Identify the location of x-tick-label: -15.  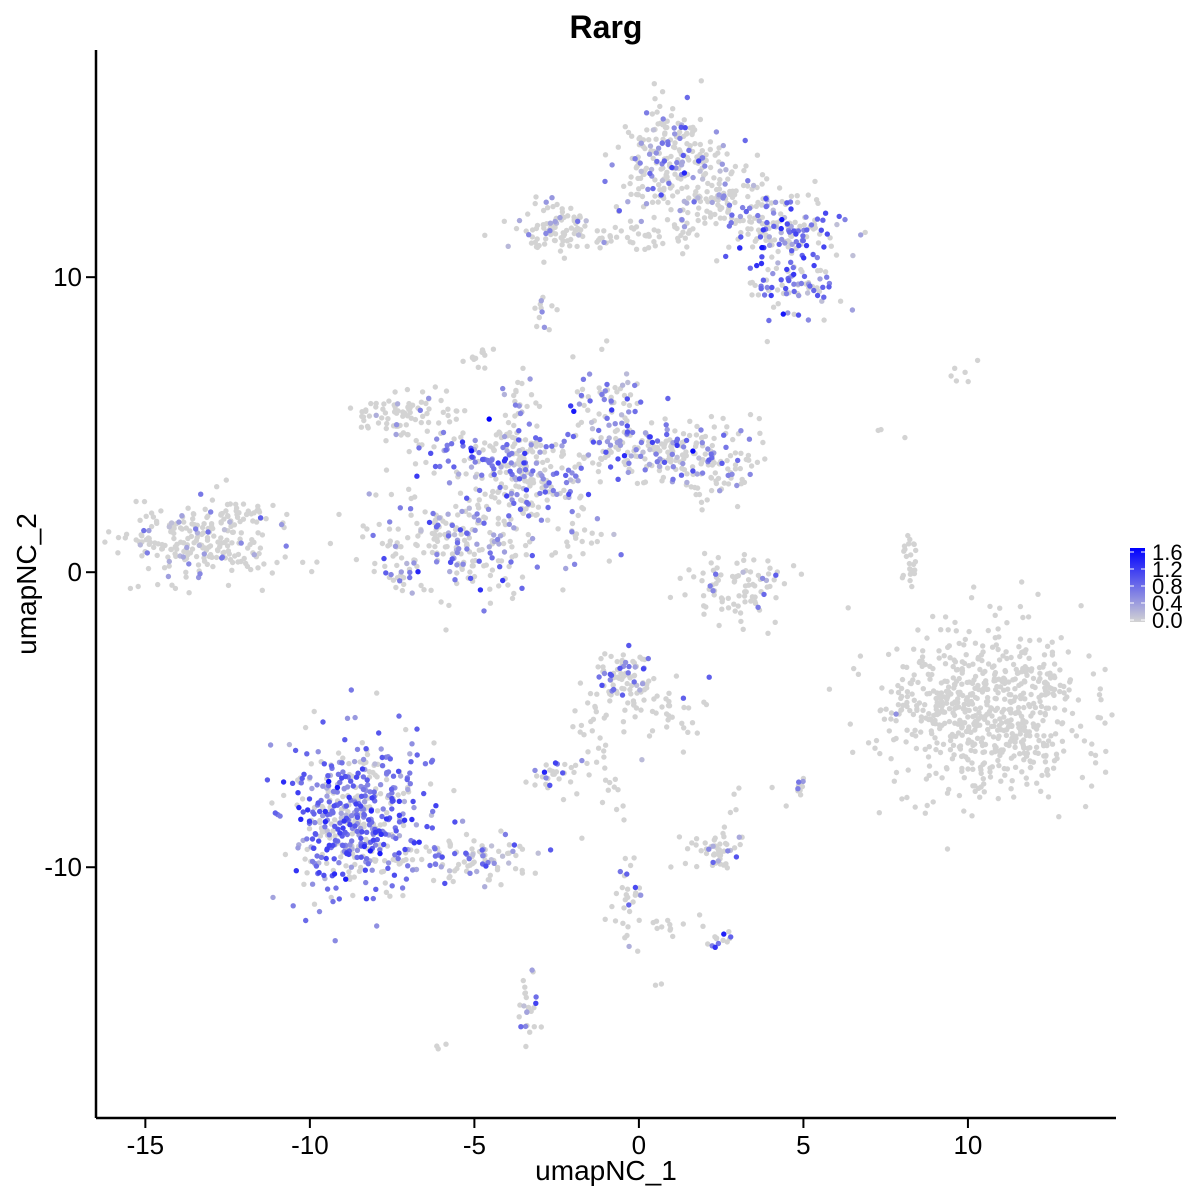
(146, 1145).